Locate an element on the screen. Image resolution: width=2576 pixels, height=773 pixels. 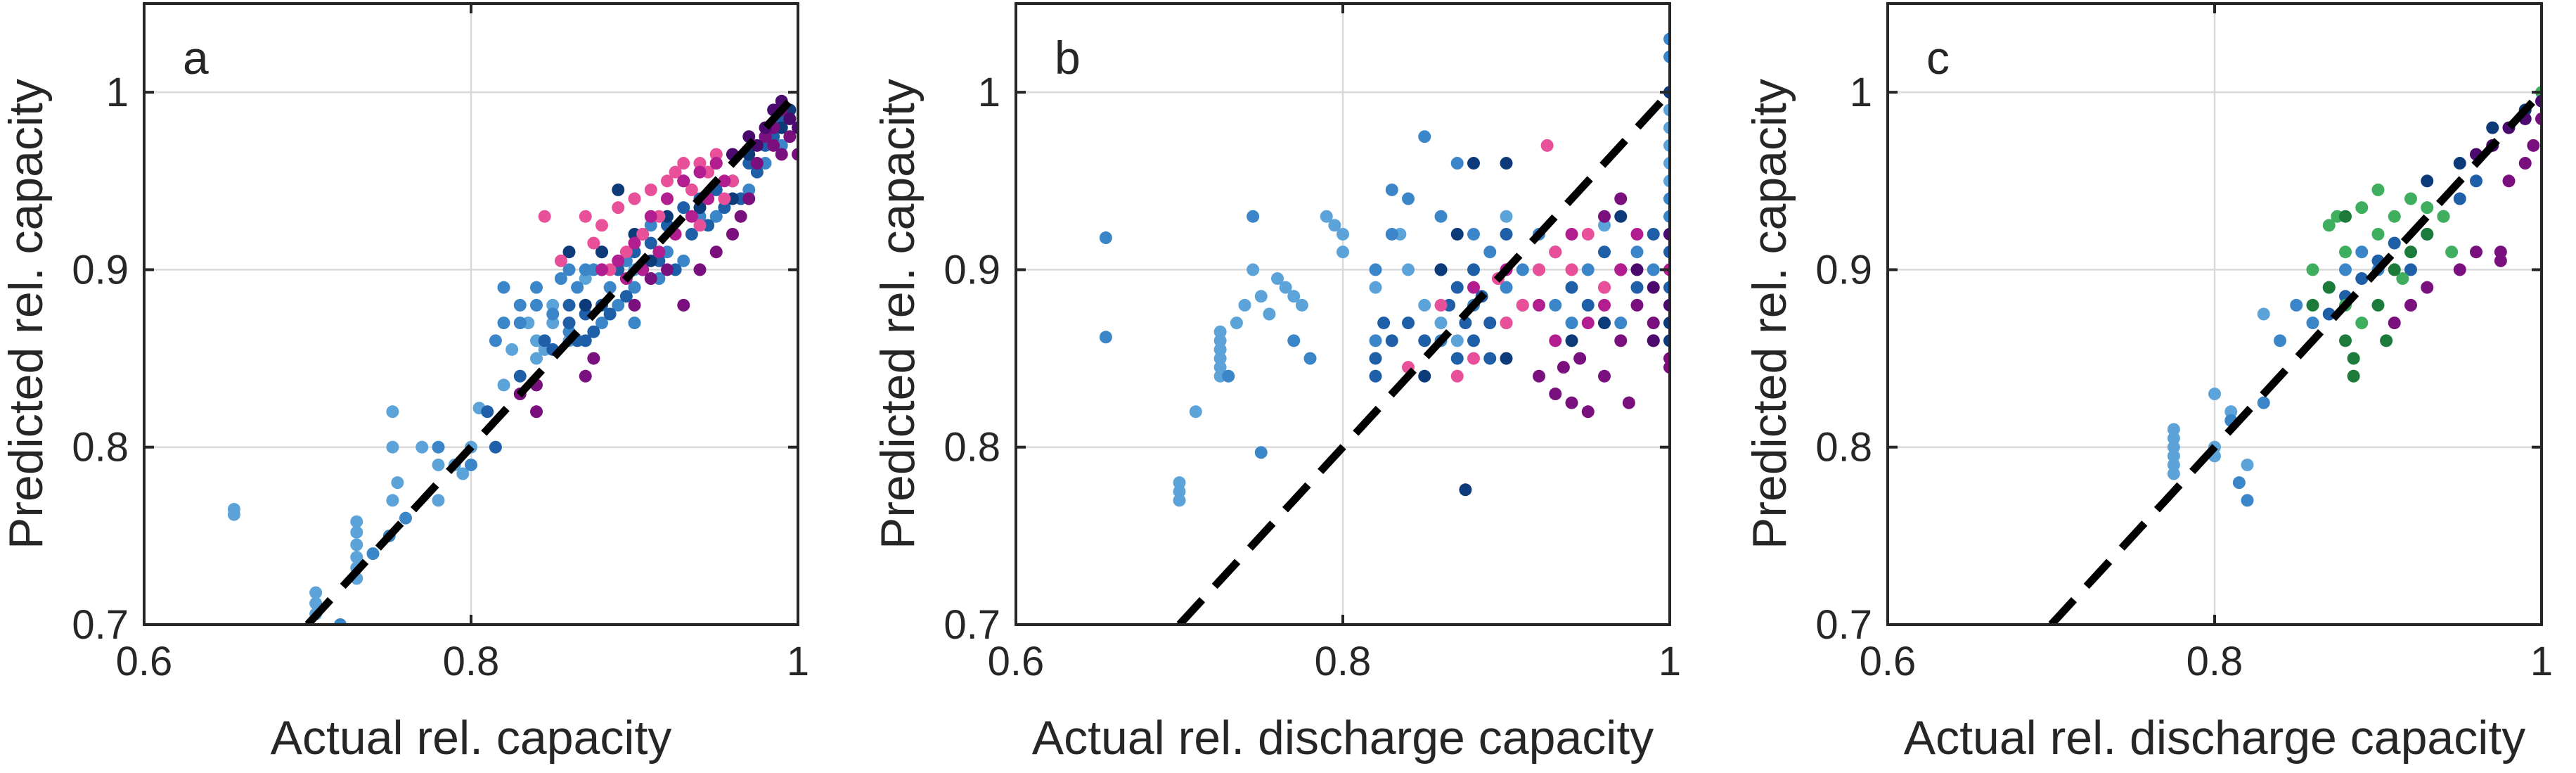
x-axis-label: Actual rel. capacity is located at coordinates (471, 738).